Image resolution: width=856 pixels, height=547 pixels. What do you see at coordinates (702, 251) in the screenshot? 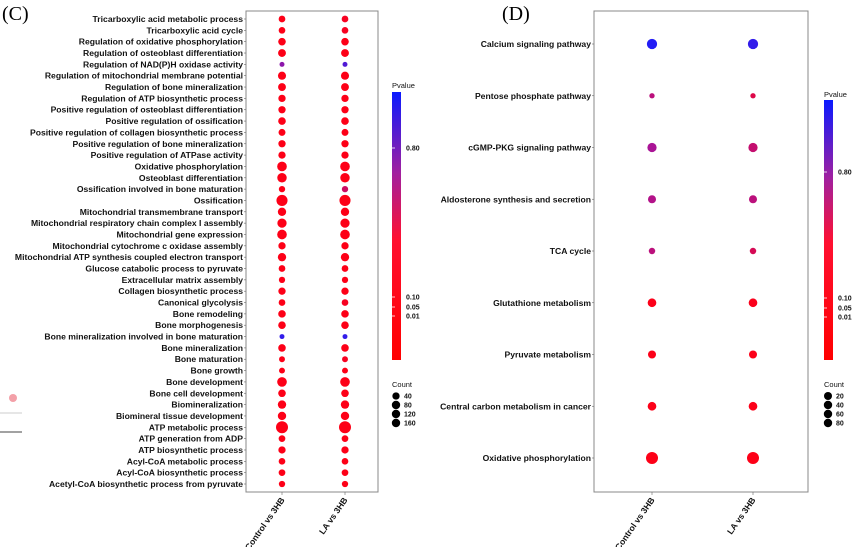
I see `panel-d-dots` at bounding box center [702, 251].